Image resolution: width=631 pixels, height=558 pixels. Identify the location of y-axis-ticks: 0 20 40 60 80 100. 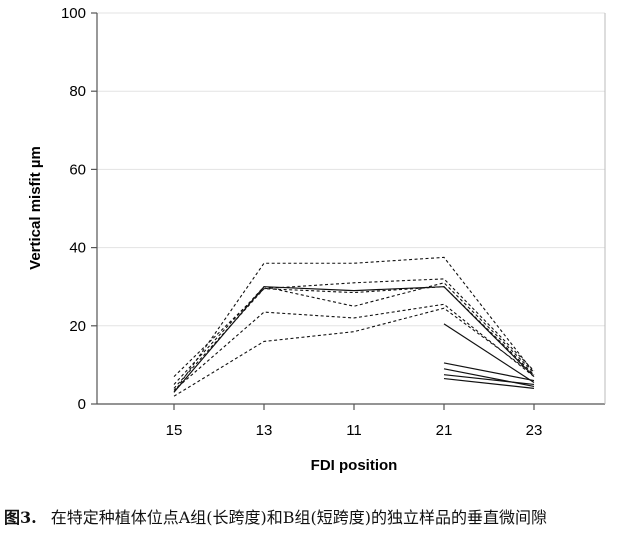
(79, 209).